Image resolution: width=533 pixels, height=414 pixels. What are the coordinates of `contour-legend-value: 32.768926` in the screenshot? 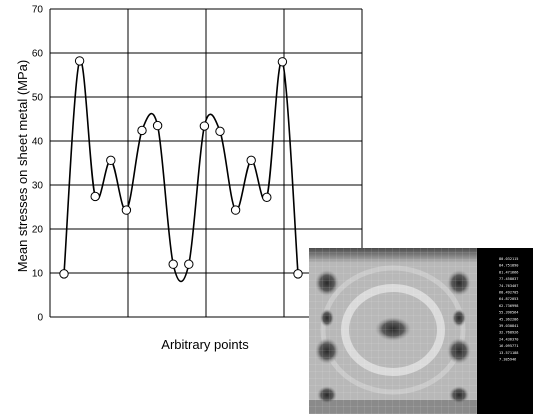 It's located at (508, 333).